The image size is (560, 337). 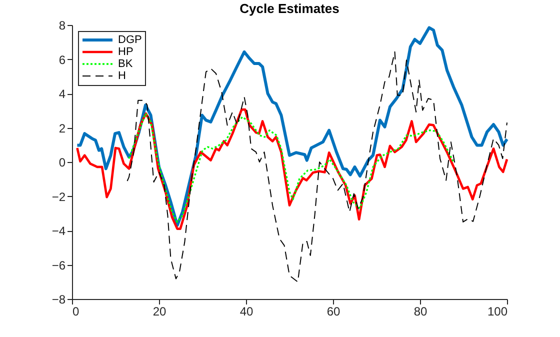 What do you see at coordinates (159, 311) in the screenshot?
I see `x-tick-label: 20` at bounding box center [159, 311].